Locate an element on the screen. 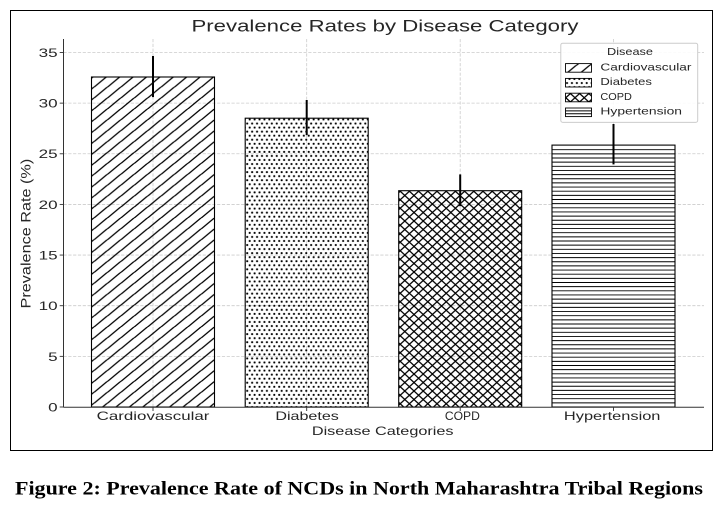 Image resolution: width=720 pixels, height=521 pixels. svg-text: 10 is located at coordinates (48, 306).